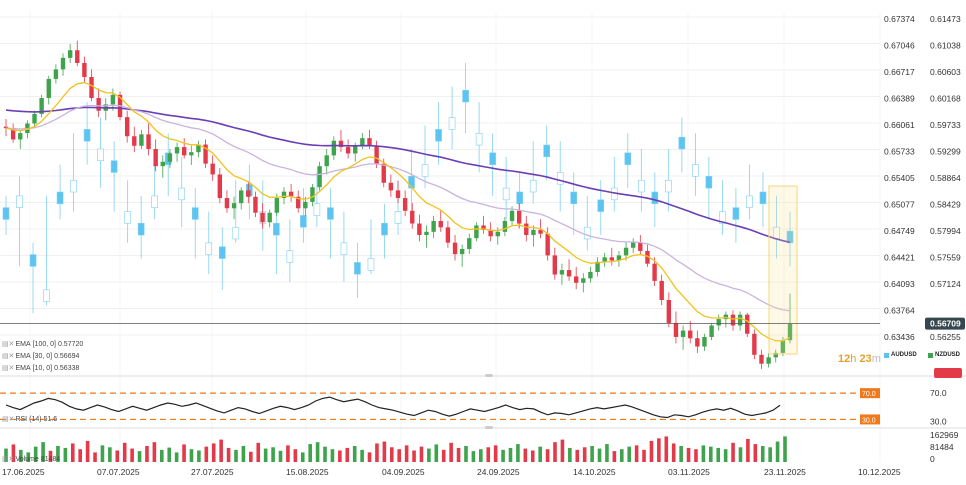 The height and width of the screenshot is (485, 966). What do you see at coordinates (944, 355) in the screenshot?
I see `symbol-tag-nzdusd: NZDUSD` at bounding box center [944, 355].